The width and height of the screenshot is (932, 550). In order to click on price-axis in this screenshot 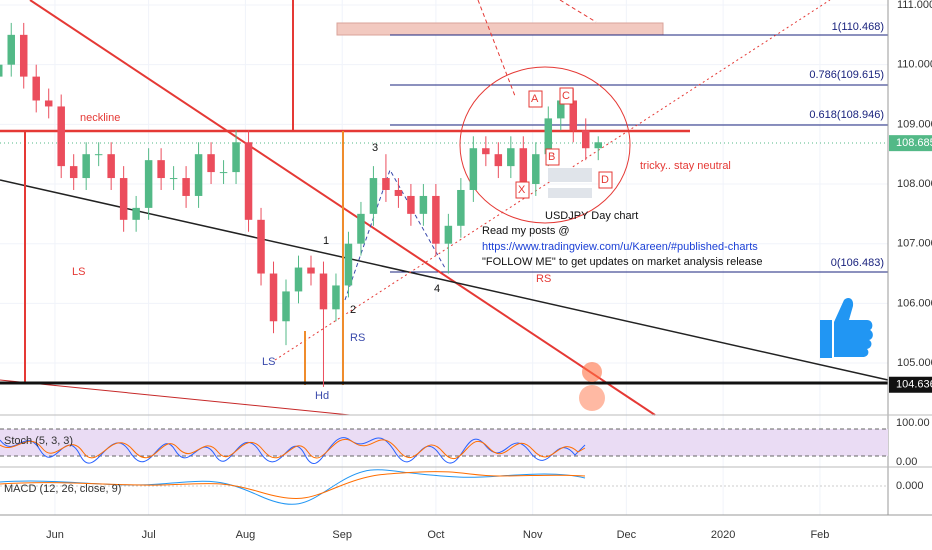, I will do `click(910, 257)`.